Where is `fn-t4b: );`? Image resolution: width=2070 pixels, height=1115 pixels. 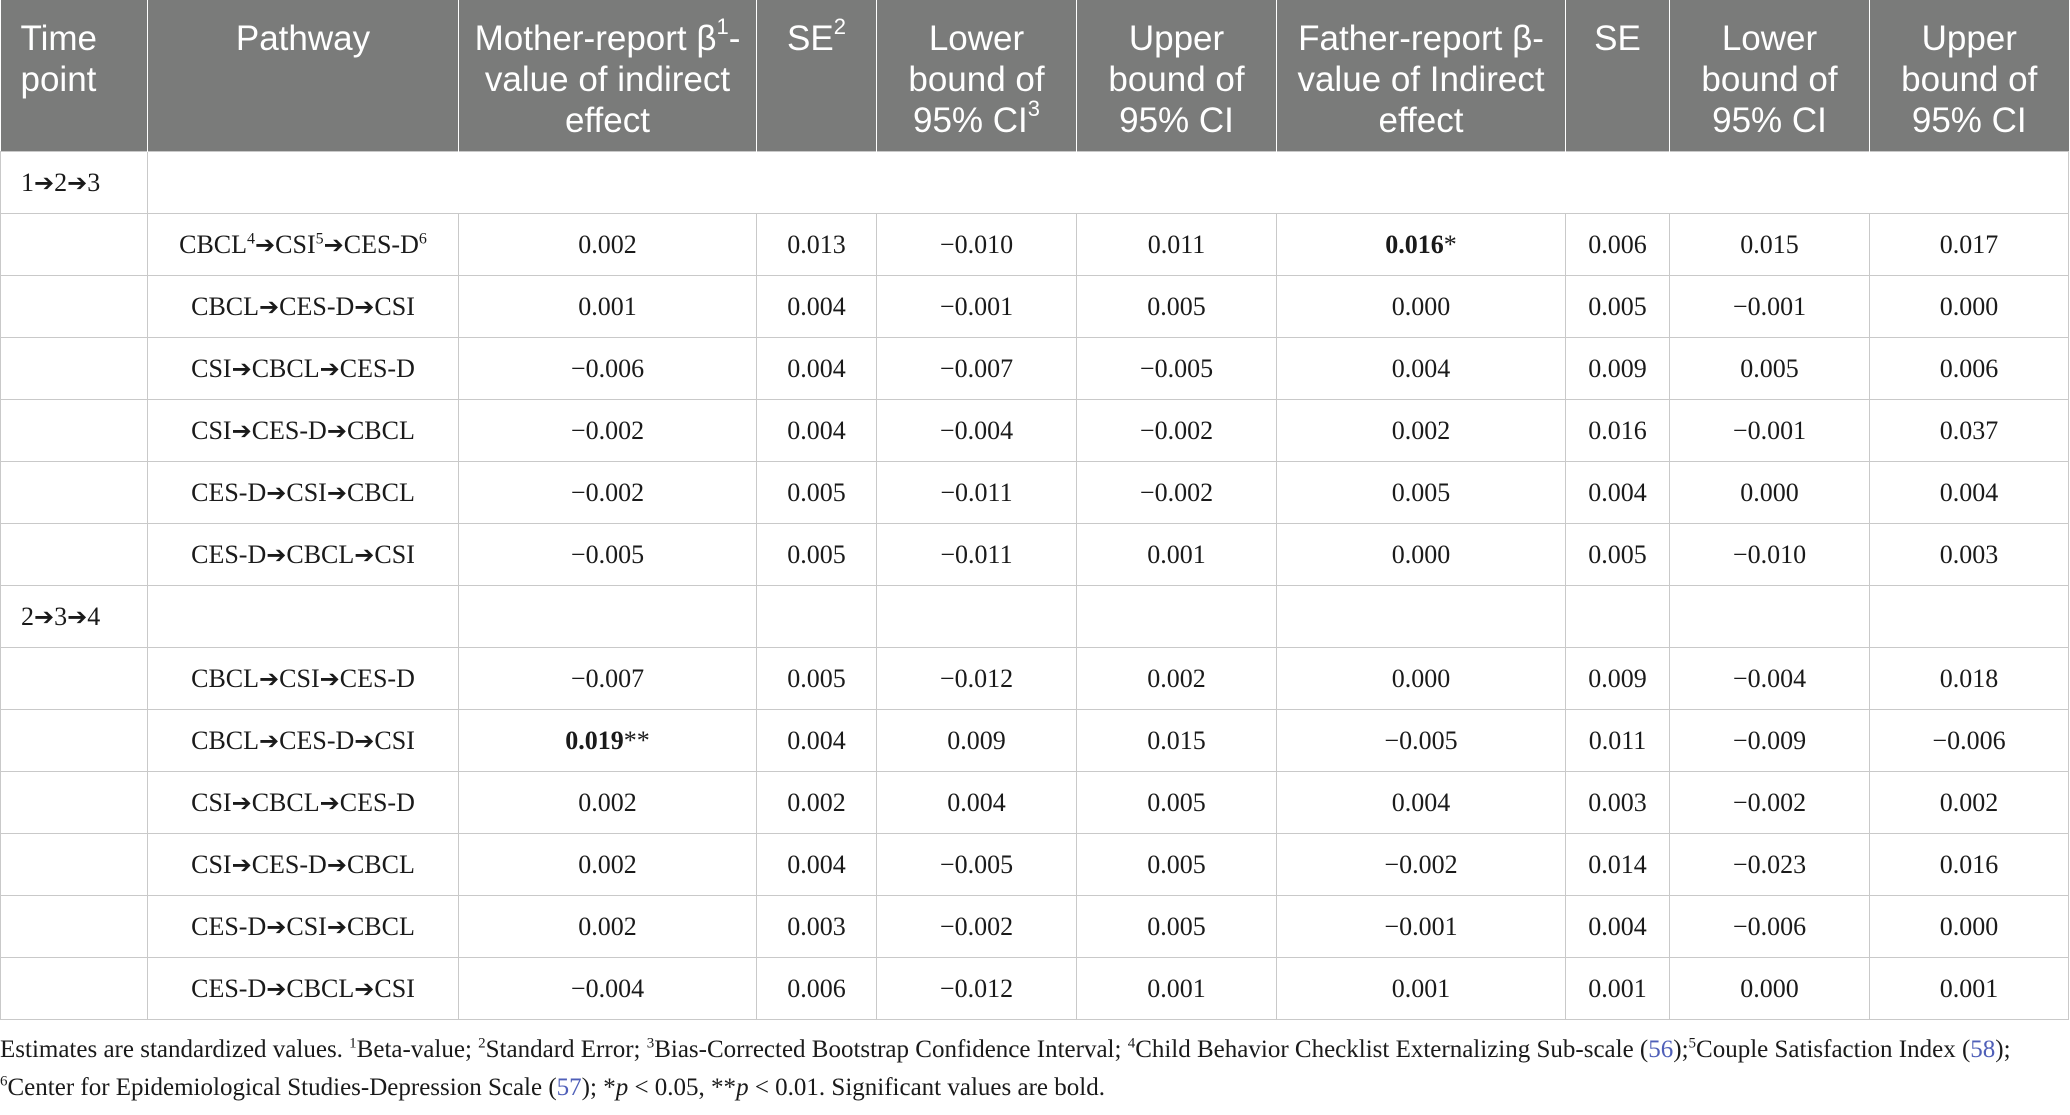 fn-t4b: ); is located at coordinates (1681, 1049).